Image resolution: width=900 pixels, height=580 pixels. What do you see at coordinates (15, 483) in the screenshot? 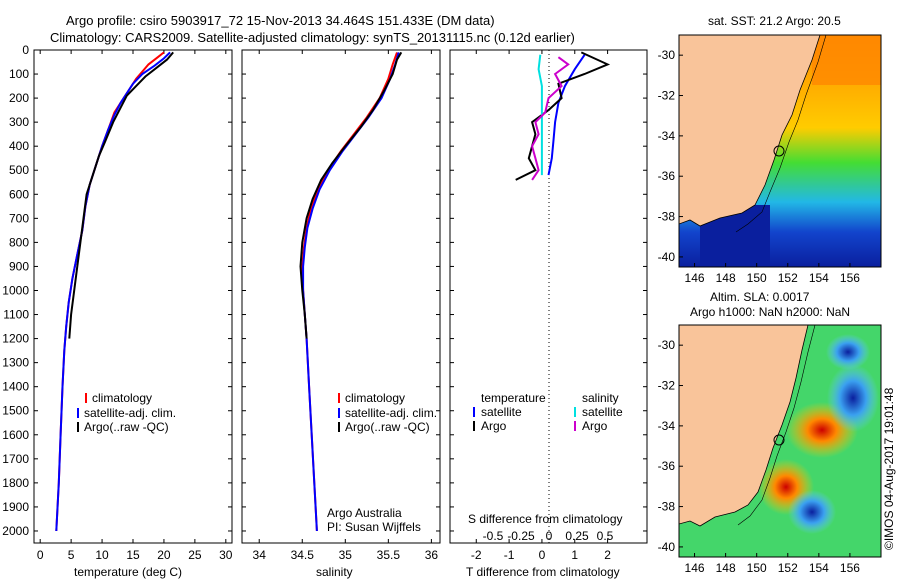
I see `y-tick-label: 1800` at bounding box center [15, 483].